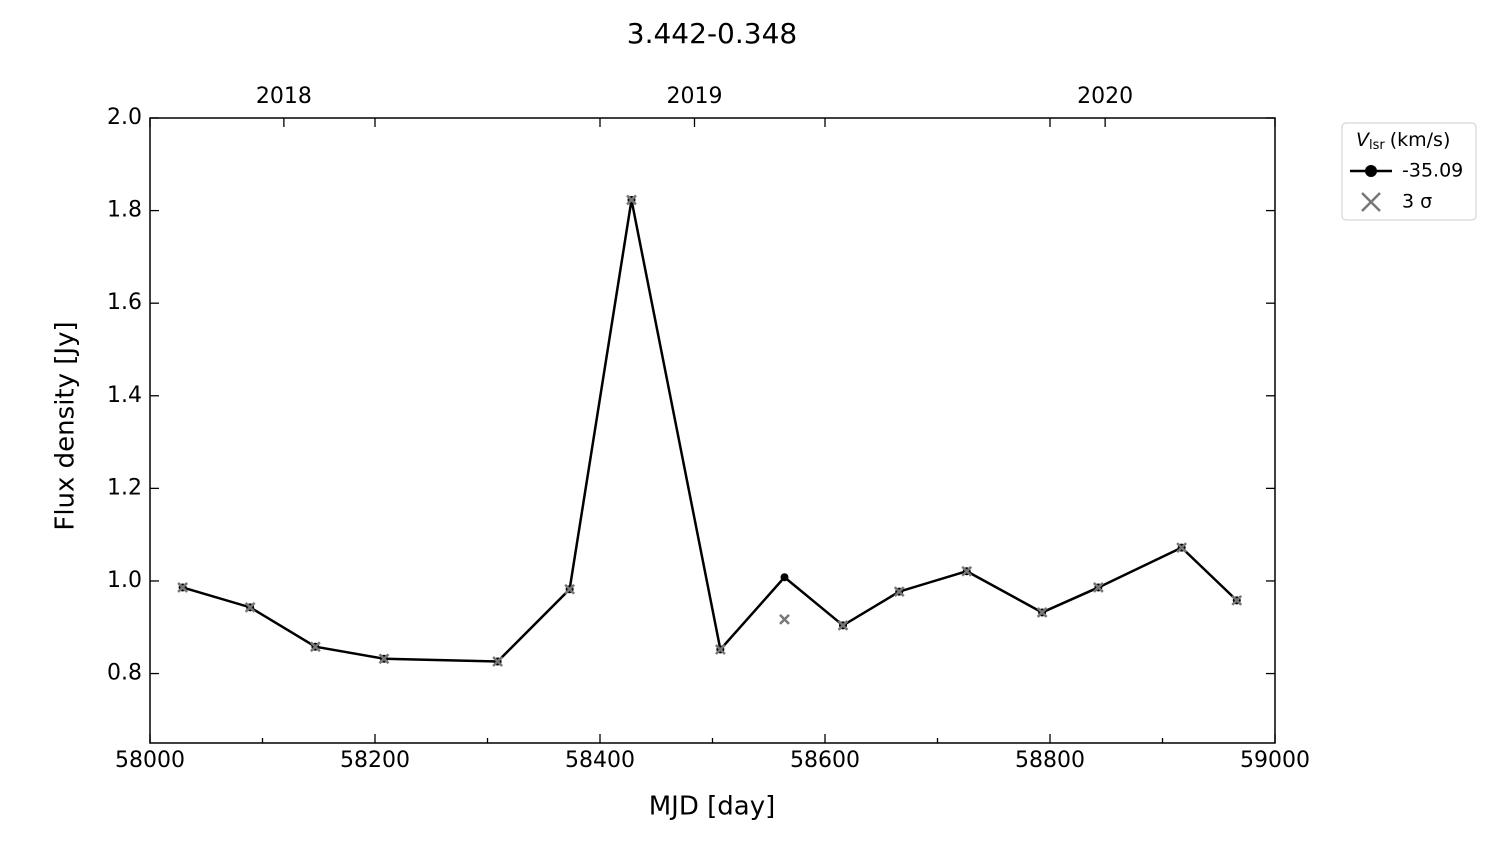 This screenshot has height=844, width=1500. I want to click on legend-title-unit: (km/s), so click(1420, 140).